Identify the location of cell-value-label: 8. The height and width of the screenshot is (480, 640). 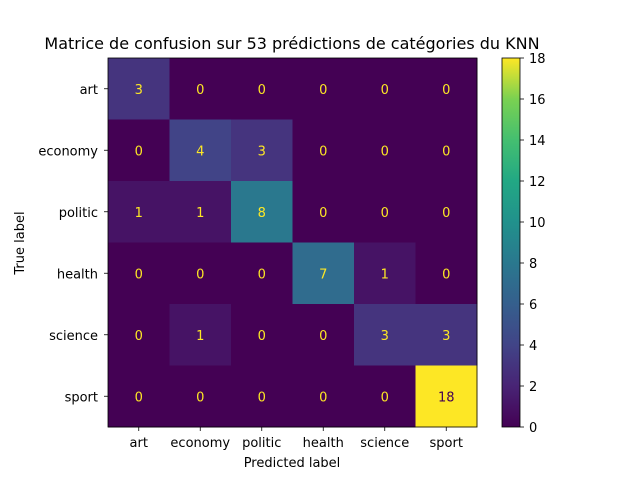
(262, 213).